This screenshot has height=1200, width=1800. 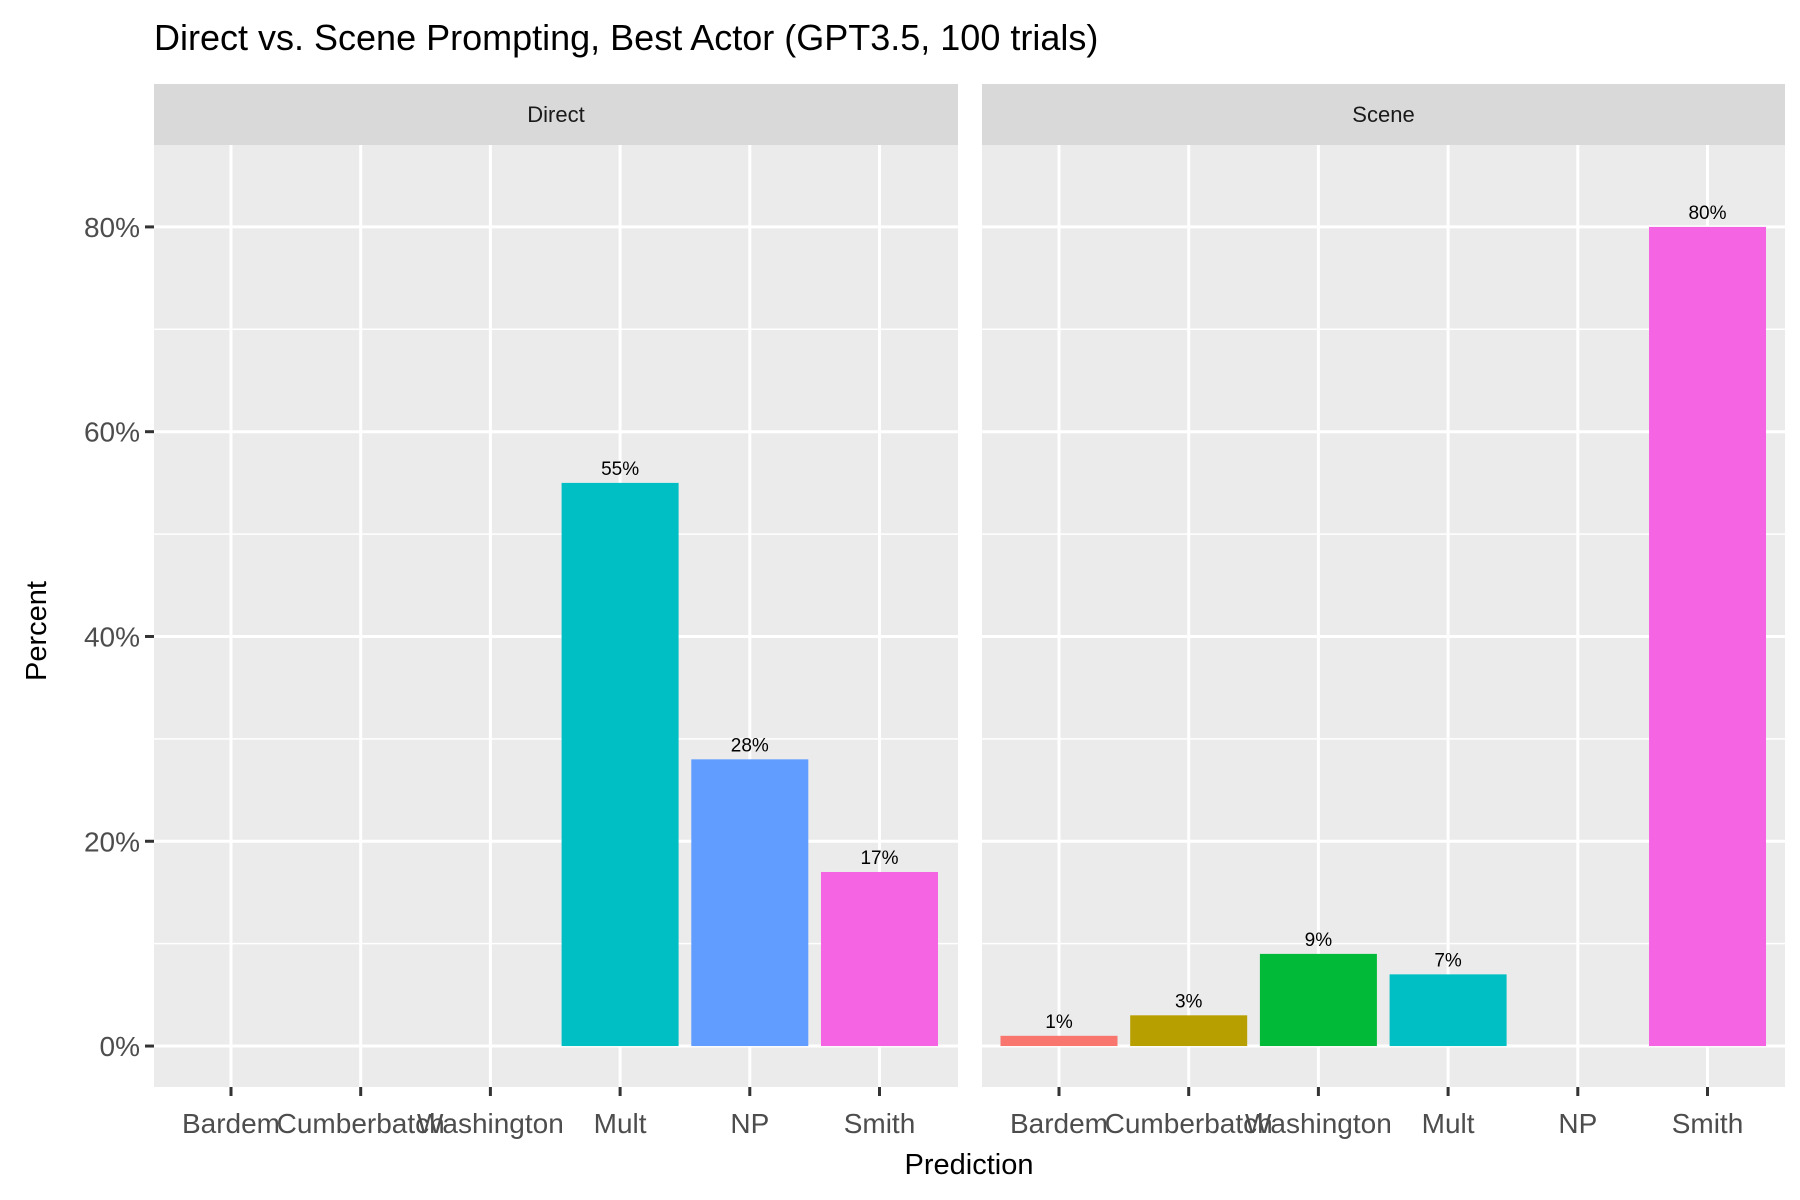 What do you see at coordinates (879, 858) in the screenshot?
I see `bar-value-label: 17%` at bounding box center [879, 858].